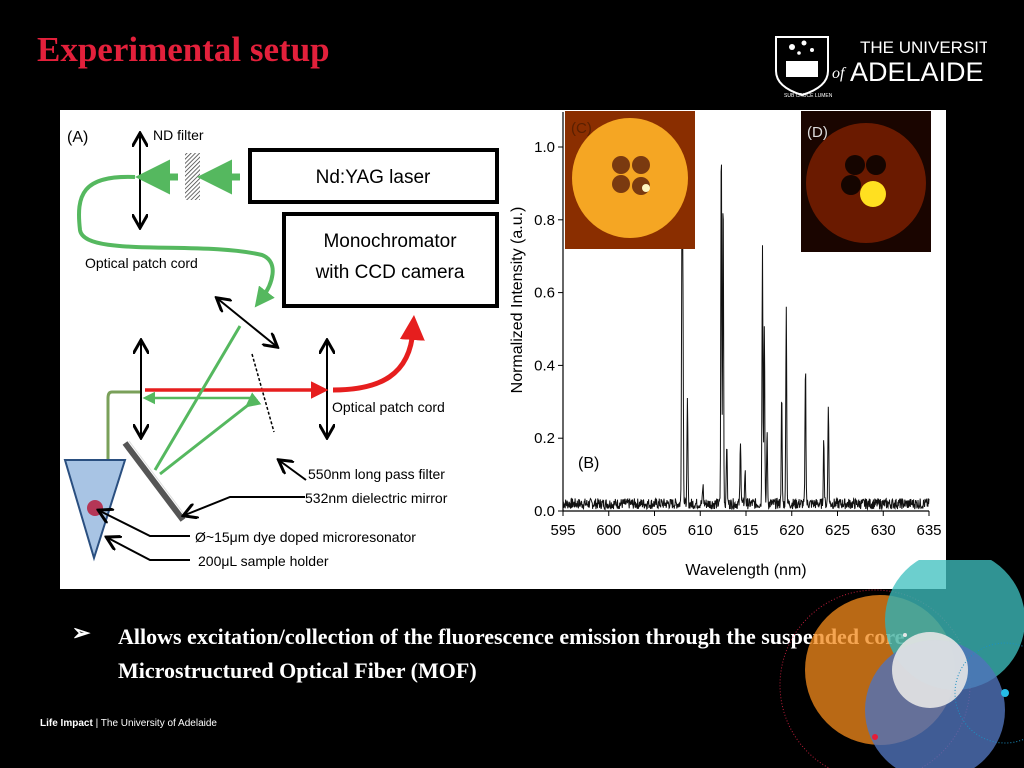 This screenshot has height=768, width=1024. What do you see at coordinates (247, 322) in the screenshot?
I see `lens-2-icon` at bounding box center [247, 322].